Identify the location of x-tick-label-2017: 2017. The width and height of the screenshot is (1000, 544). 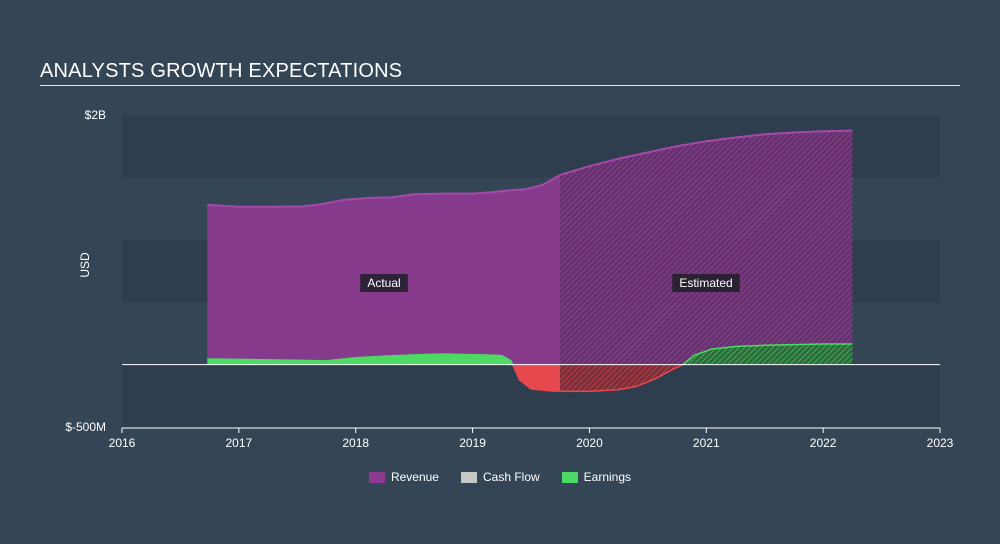
(239, 443).